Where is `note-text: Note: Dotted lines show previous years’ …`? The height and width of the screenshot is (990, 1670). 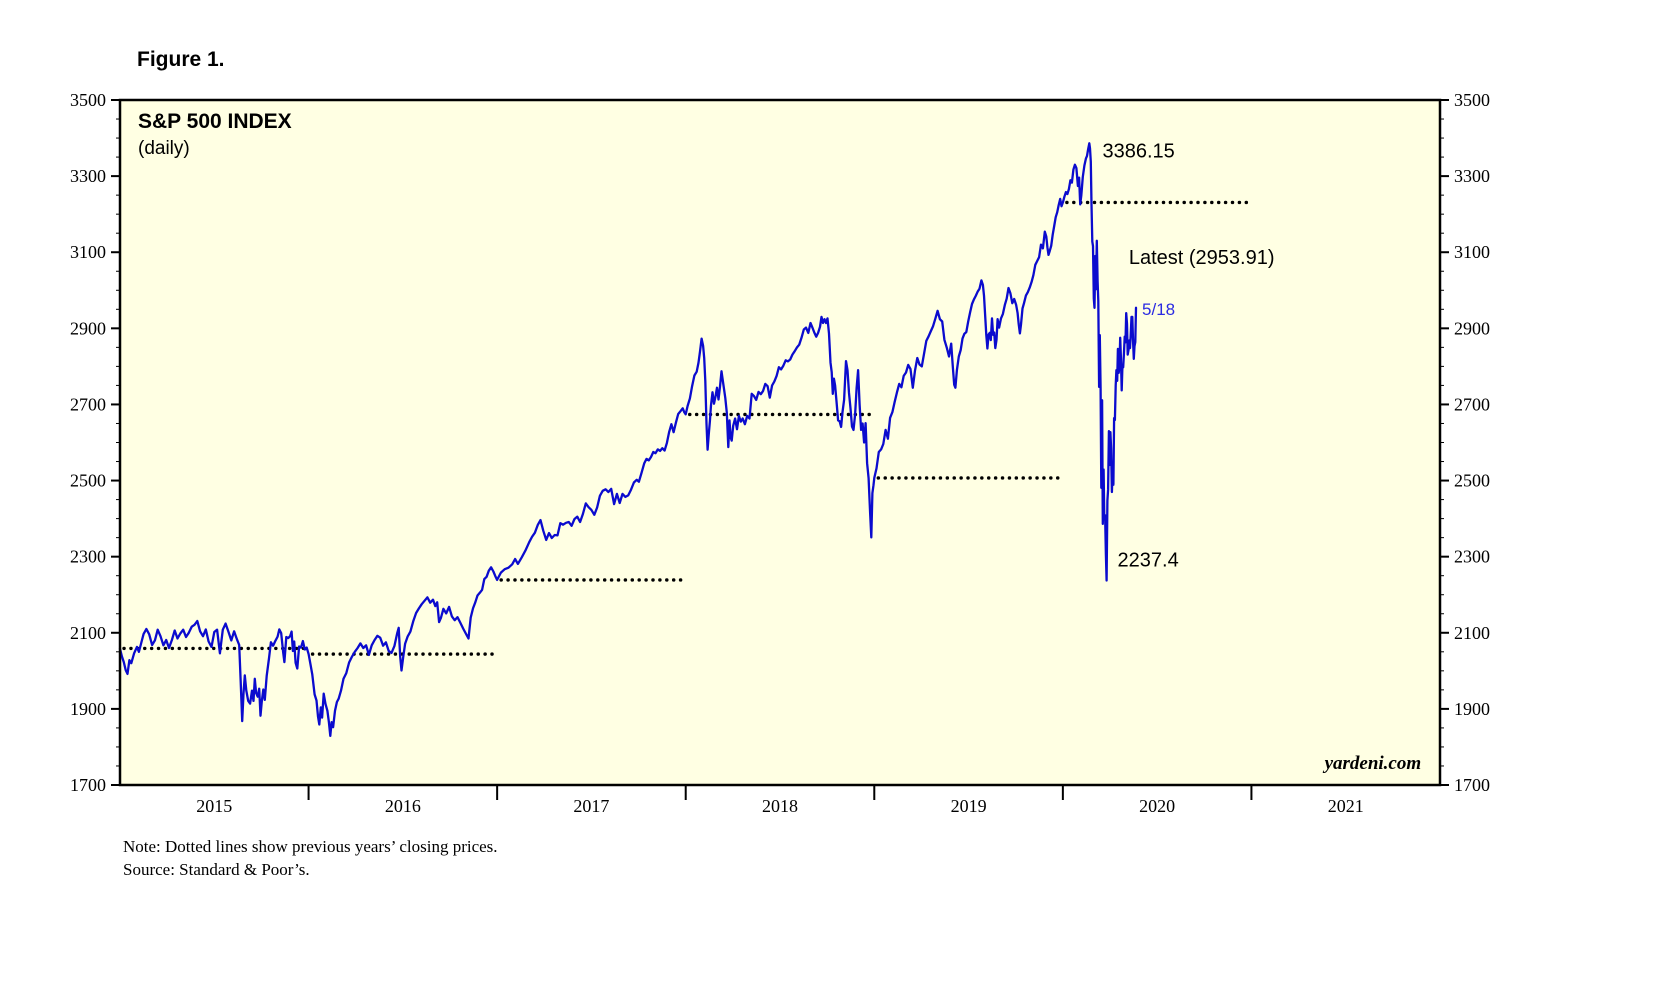
note-text: Note: Dotted lines show previous years’ … is located at coordinates (310, 846).